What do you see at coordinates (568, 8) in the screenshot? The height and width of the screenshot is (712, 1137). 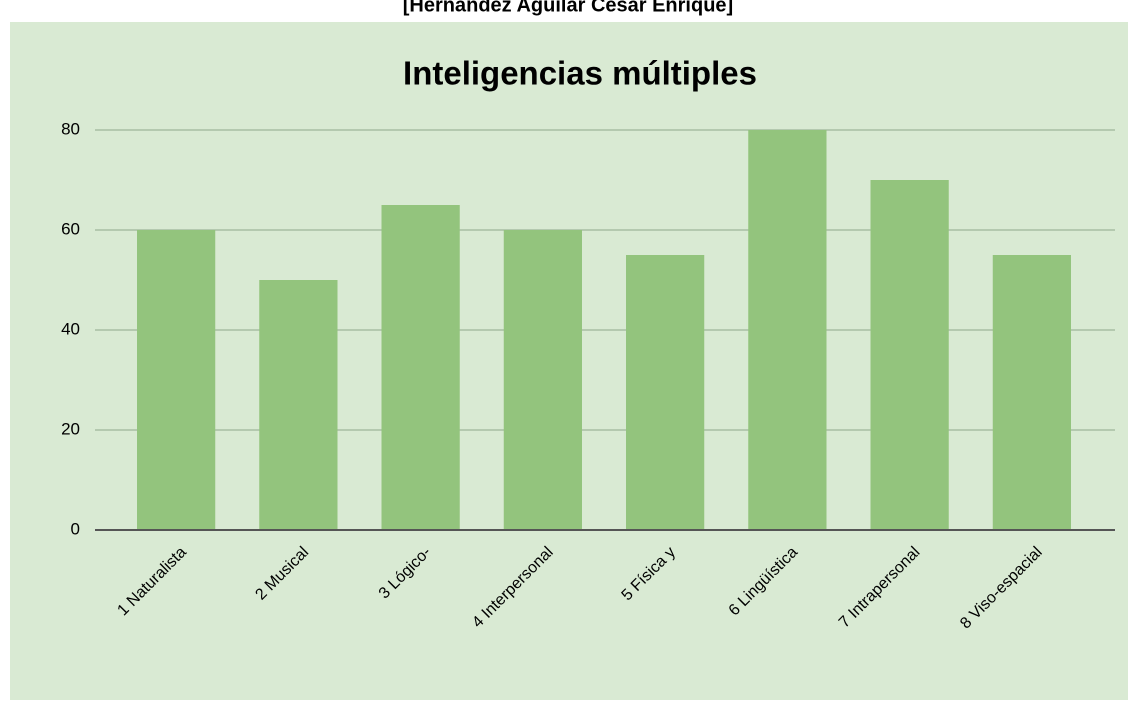 I see `page-header: [Hernández Aguilar César Enrique]` at bounding box center [568, 8].